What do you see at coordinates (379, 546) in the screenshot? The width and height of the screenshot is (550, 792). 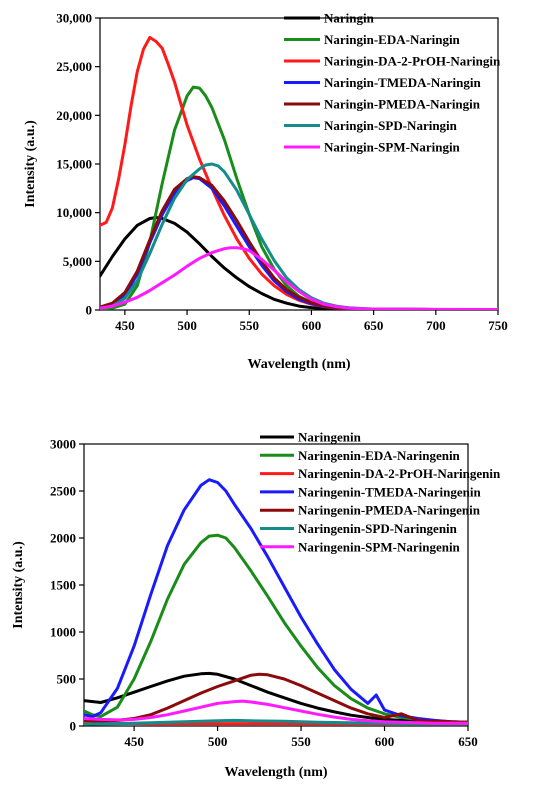 I see `legend-entry: Naringenin-SPM-Naringenin` at bounding box center [379, 546].